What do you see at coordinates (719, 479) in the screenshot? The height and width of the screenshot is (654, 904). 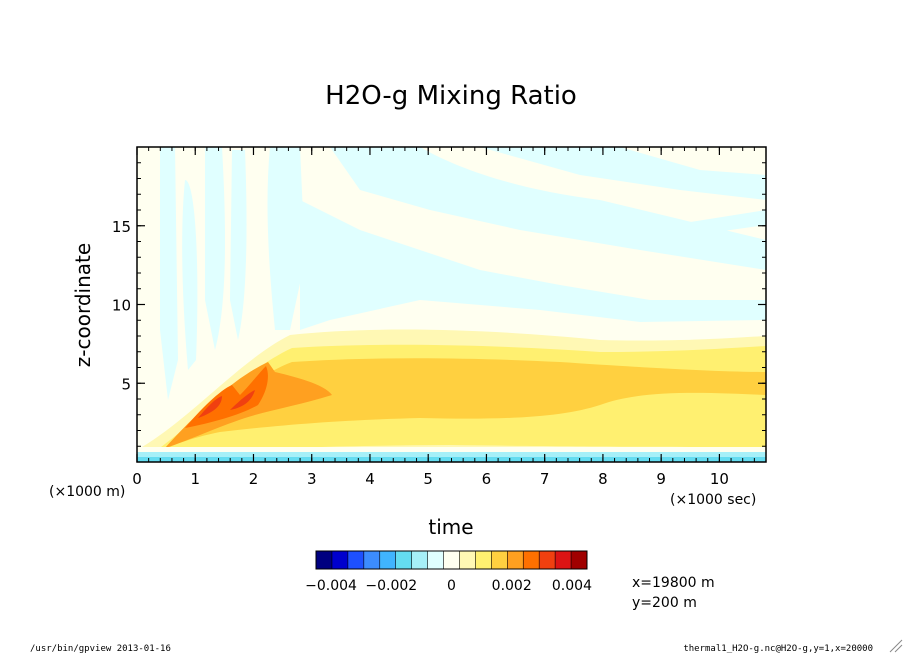 I see `x-tick-label: 10` at bounding box center [719, 479].